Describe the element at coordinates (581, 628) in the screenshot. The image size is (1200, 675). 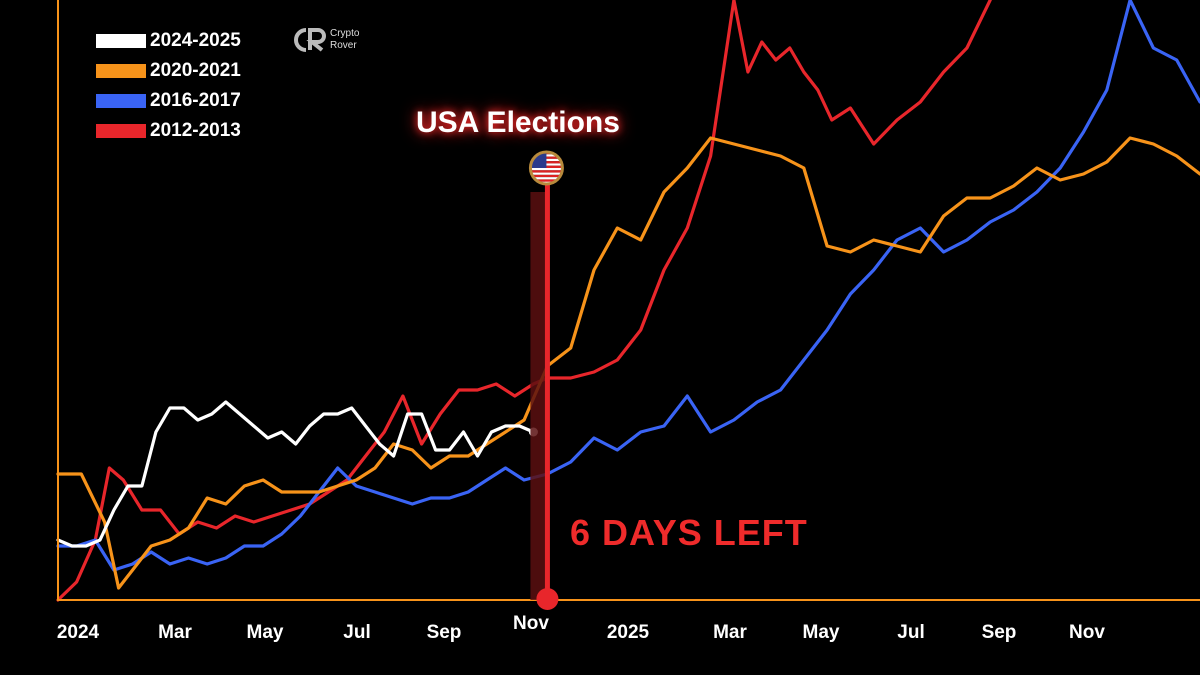
I see `x-tick-labels: 2024 Mar May Jul Sep Nov 2025 Mar May Jul Sep Nov` at that location.